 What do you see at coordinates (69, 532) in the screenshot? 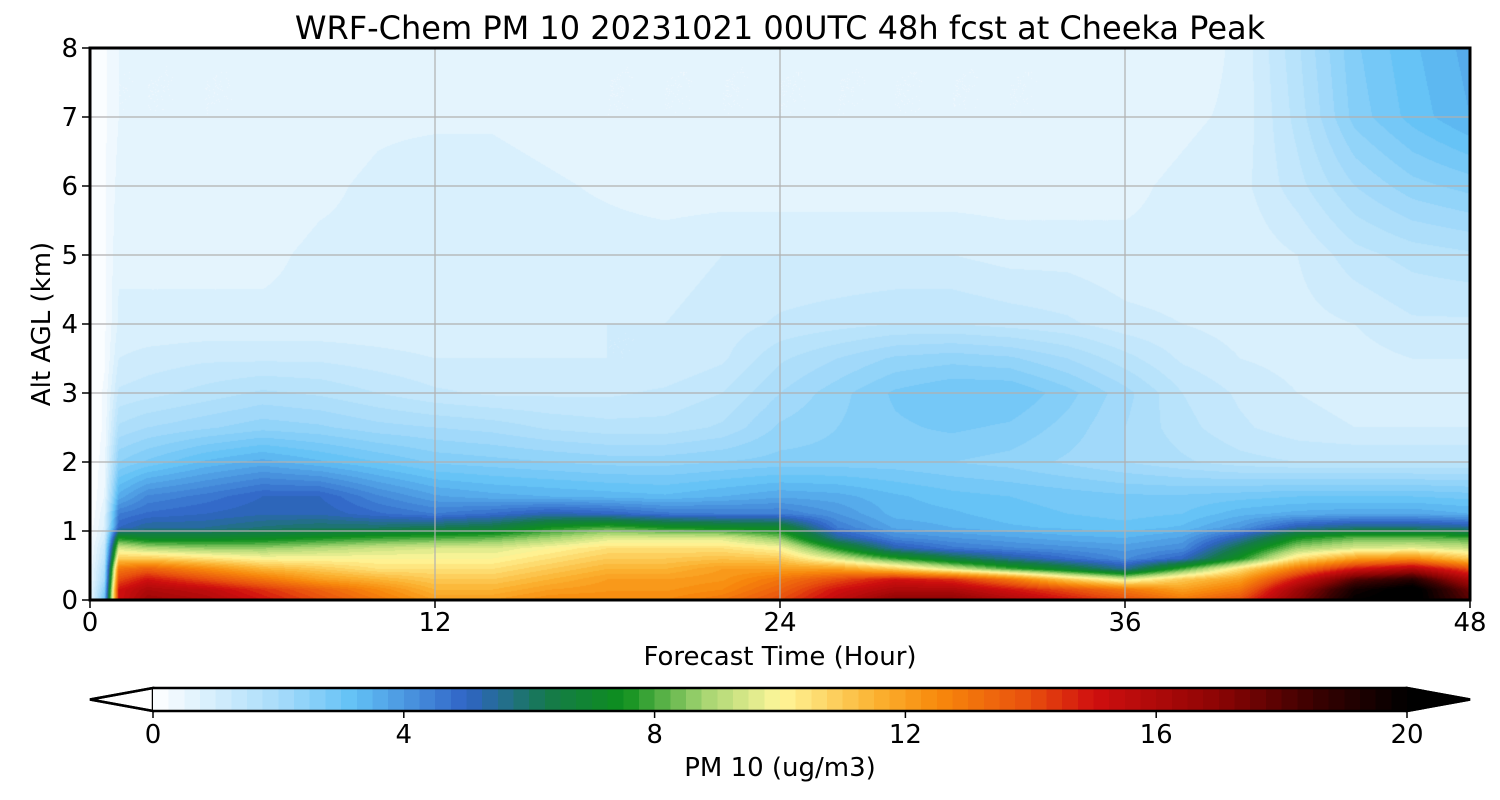
I see `y-tick-label: 1` at bounding box center [69, 532].